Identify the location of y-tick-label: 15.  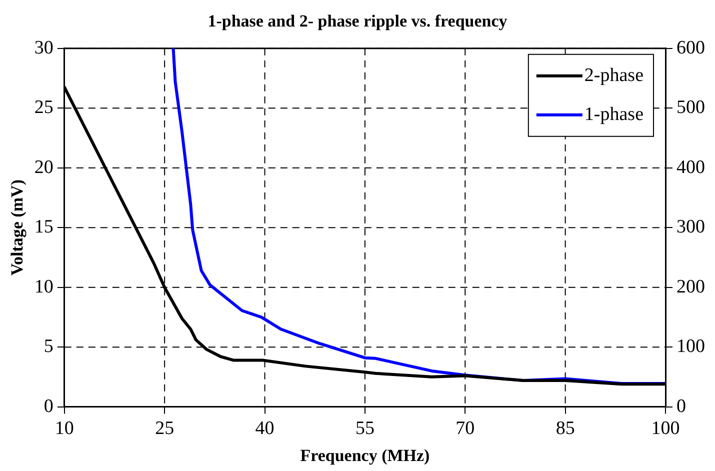
(44, 227).